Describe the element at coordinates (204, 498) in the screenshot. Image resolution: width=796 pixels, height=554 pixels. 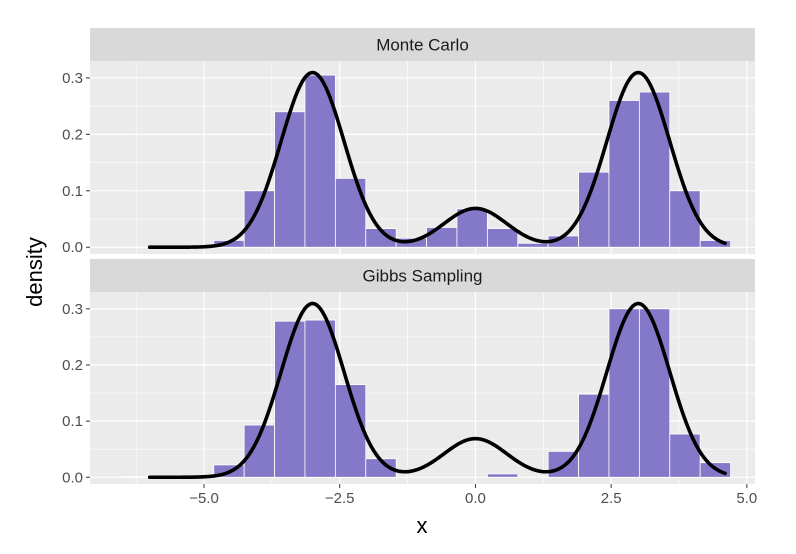
I see `x-tick-label: −5.0` at that location.